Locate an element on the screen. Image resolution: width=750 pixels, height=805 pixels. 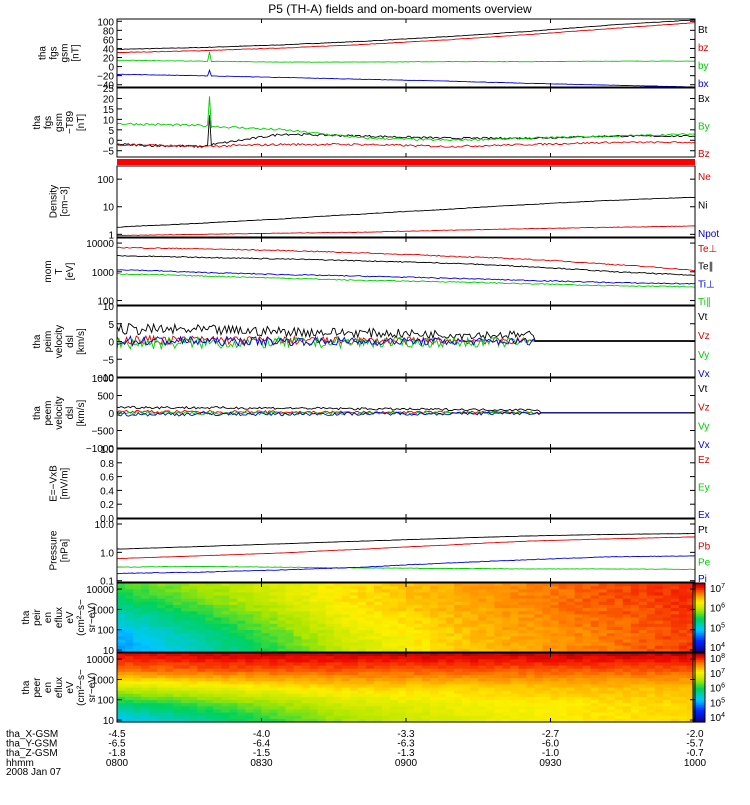
legend-label: By is located at coordinates (704, 127).